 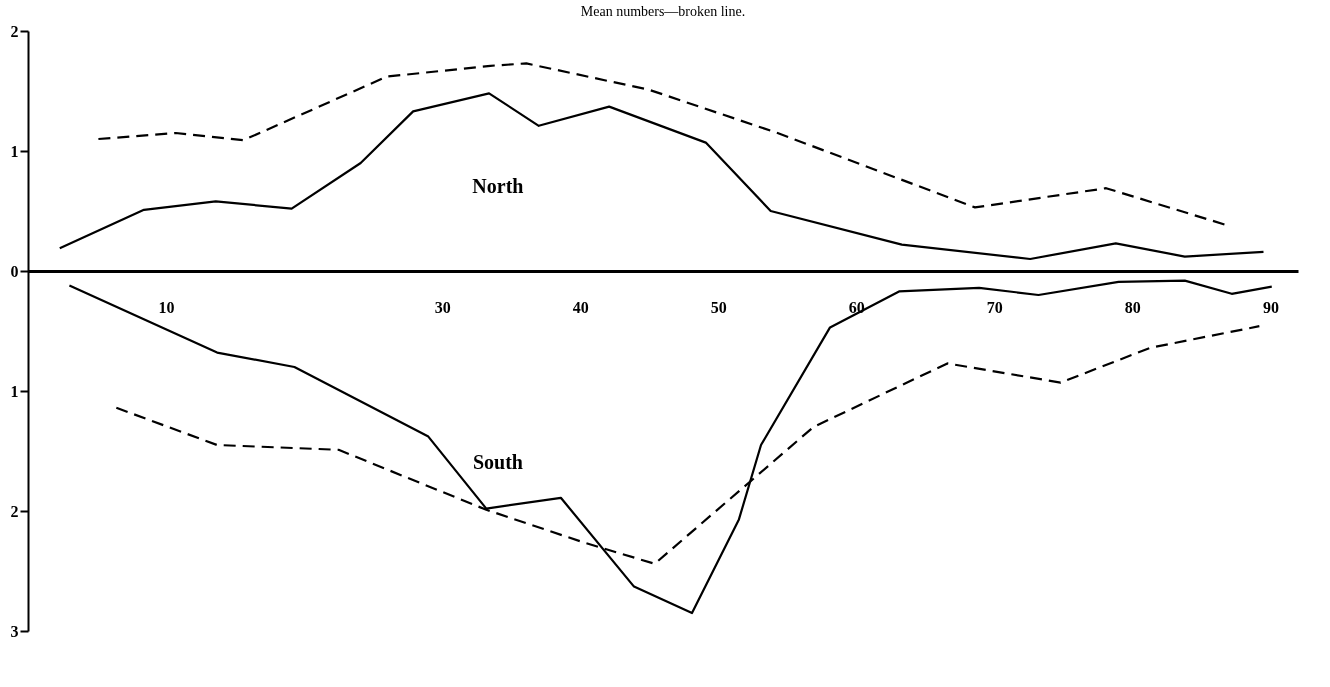 What do you see at coordinates (663, 11) in the screenshot?
I see `chart-title: Mean numbers—broken line.` at bounding box center [663, 11].